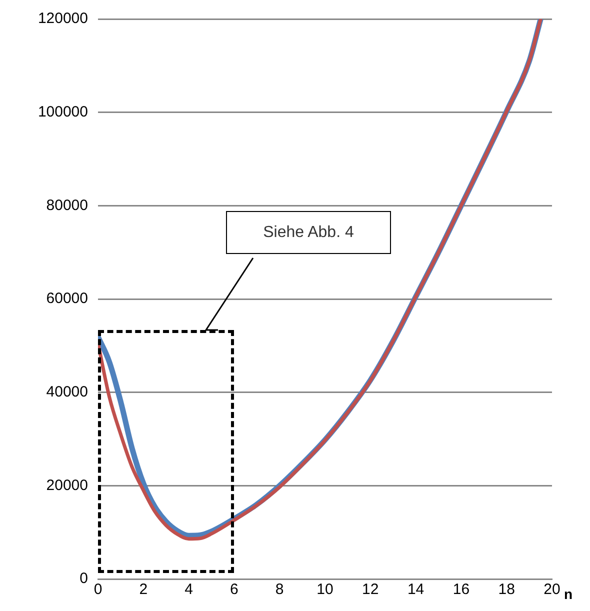  I want to click on y-tick-label: 80000, so click(67, 205).